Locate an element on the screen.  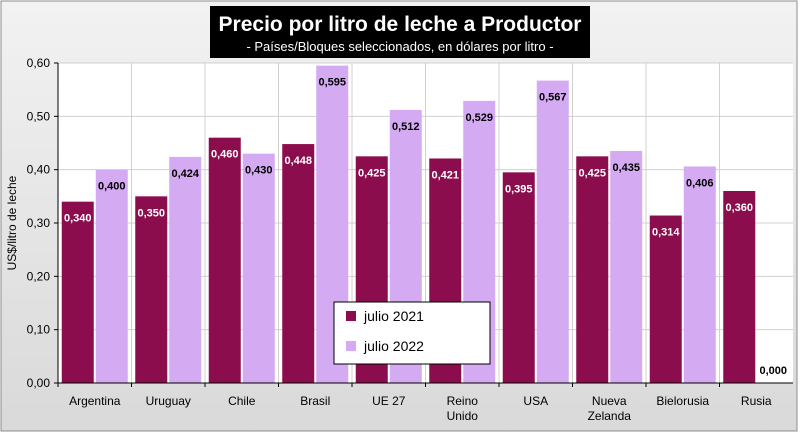
legend-swatch-2021 is located at coordinates (351, 316).